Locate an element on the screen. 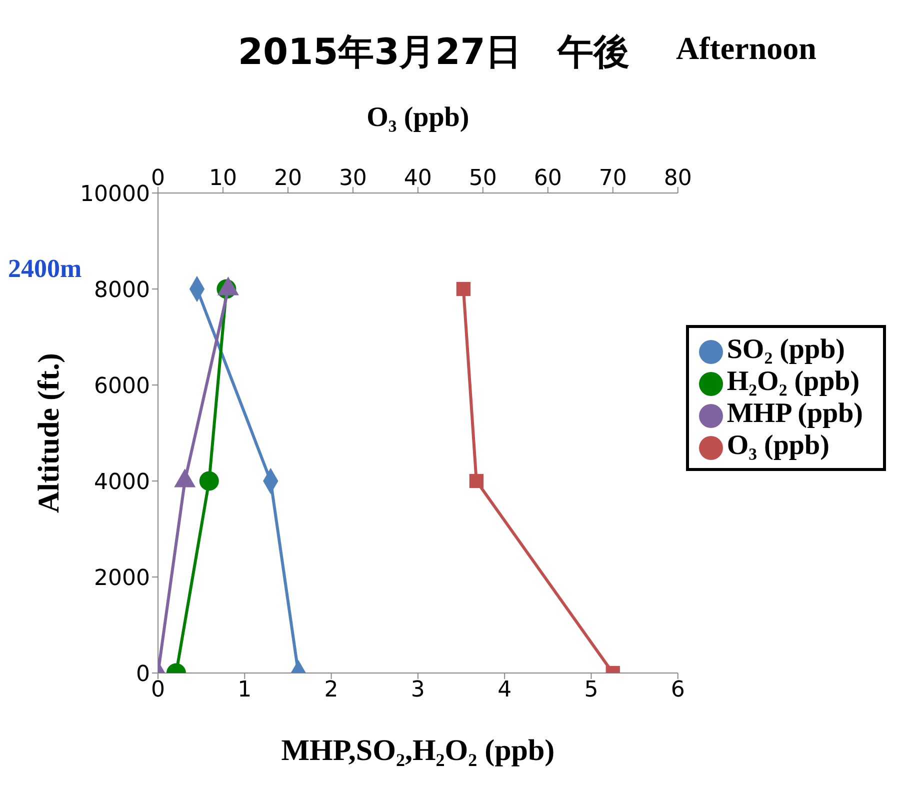 Image resolution: width=914 pixels, height=793 pixels. y-tick-label: 0 is located at coordinates (143, 674).